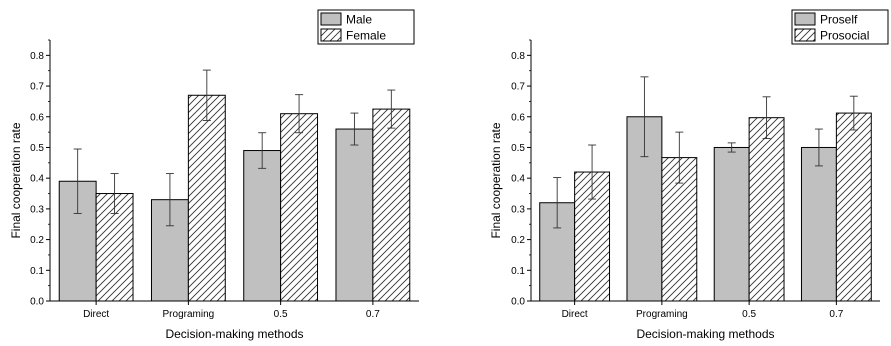 The image size is (891, 346). I want to click on legend-swatch-proself, so click(805, 19).